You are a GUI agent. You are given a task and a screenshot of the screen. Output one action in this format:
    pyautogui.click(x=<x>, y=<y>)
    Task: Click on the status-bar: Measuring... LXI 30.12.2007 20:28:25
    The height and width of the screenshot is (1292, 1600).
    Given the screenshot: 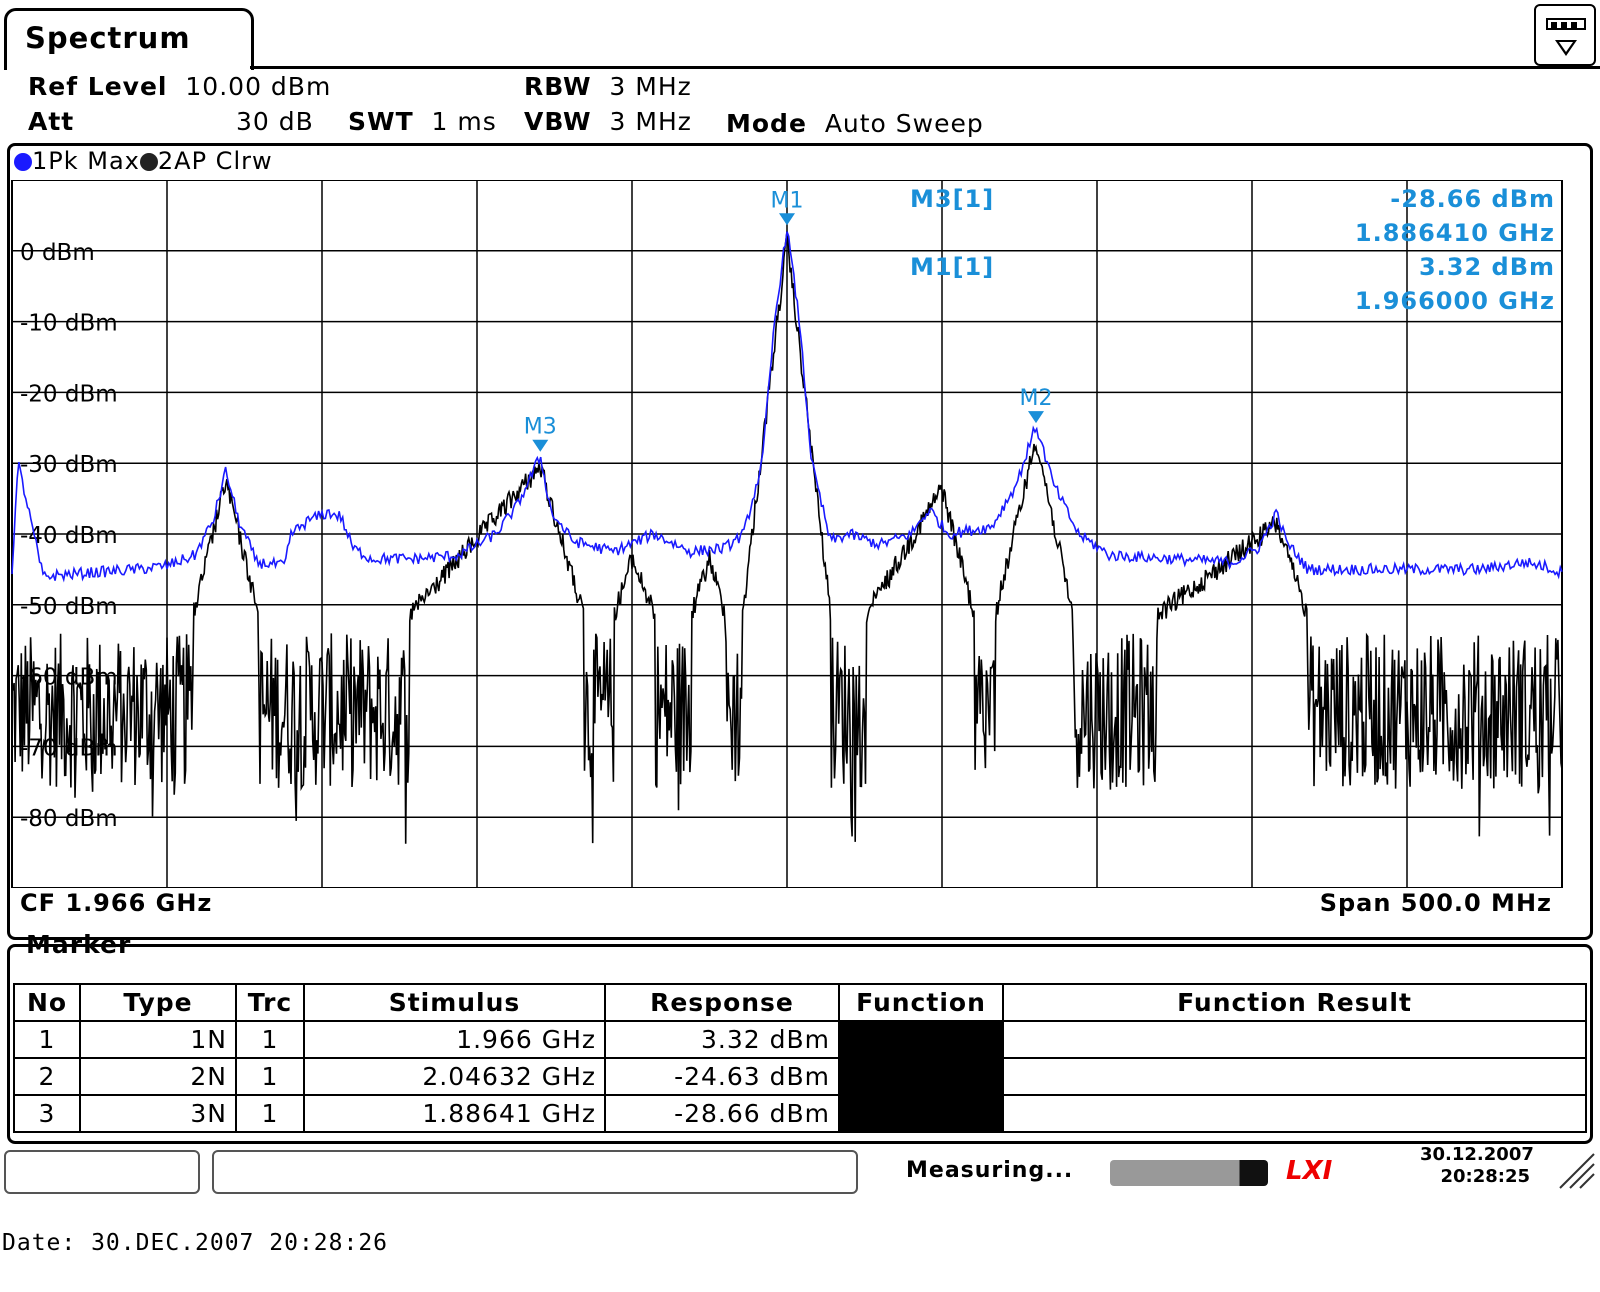 What is the action you would take?
    pyautogui.click(x=800, y=1176)
    